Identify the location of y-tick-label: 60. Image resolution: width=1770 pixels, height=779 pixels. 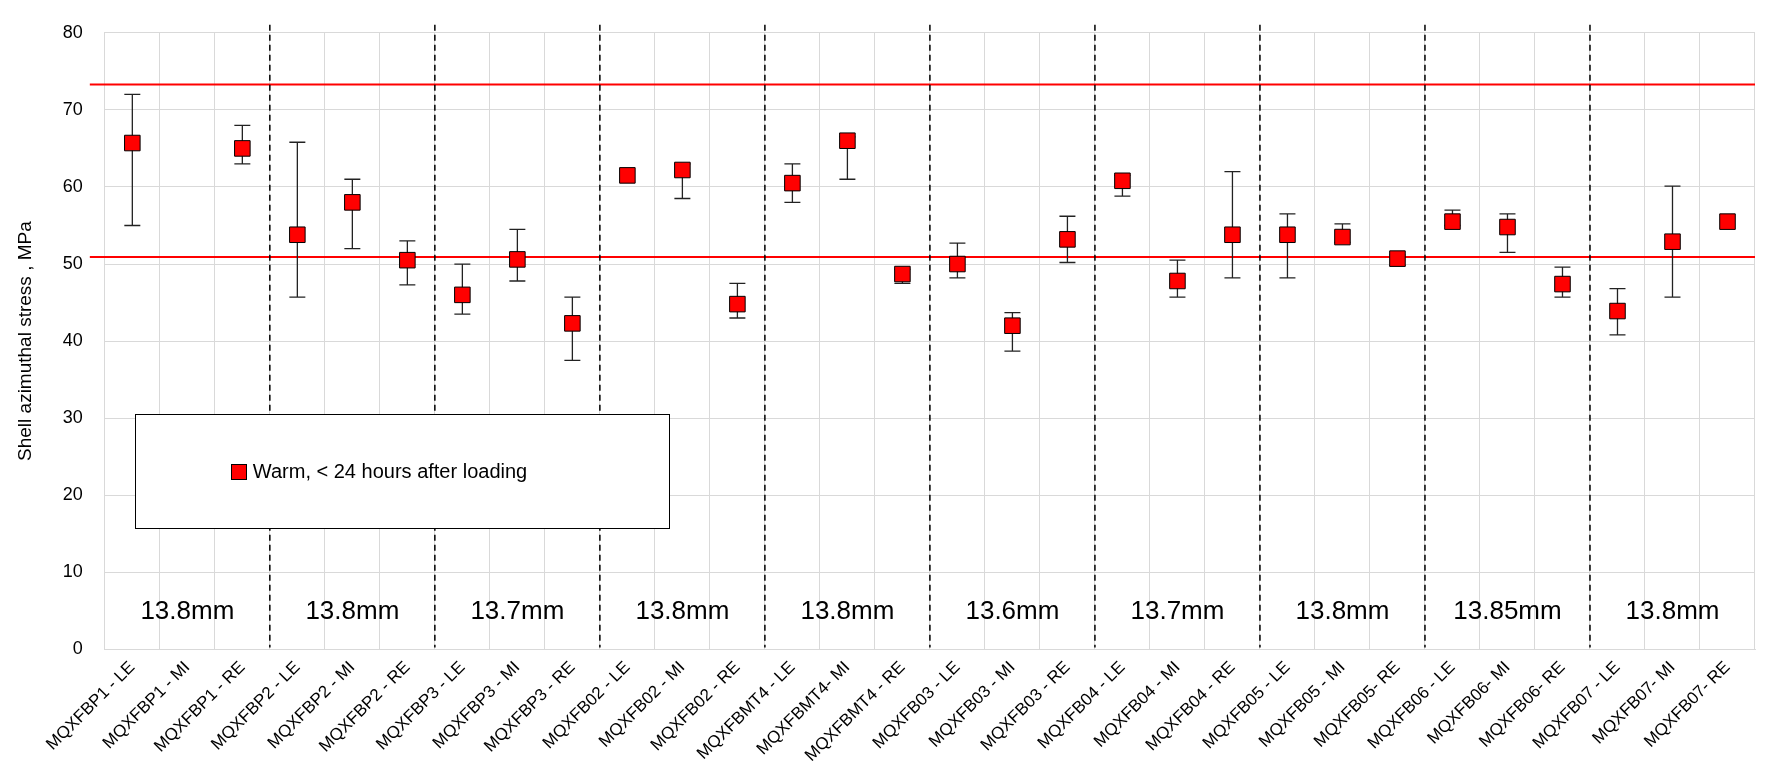
(72, 185).